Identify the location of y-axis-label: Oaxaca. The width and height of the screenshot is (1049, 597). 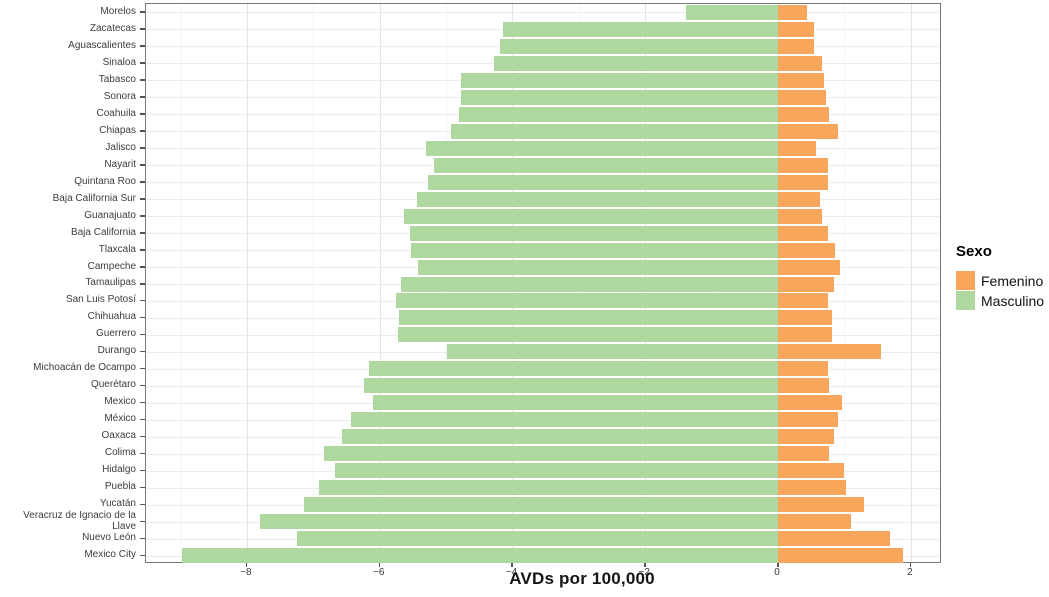
(118, 436).